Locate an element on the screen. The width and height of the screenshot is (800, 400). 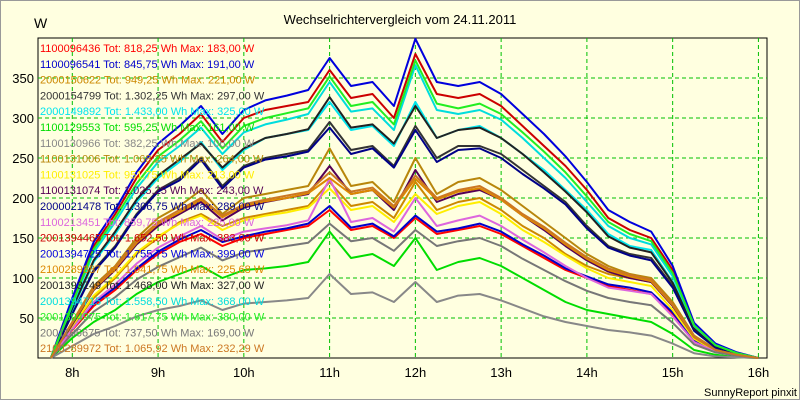
y-tick-label: 300 is located at coordinates (23, 118).